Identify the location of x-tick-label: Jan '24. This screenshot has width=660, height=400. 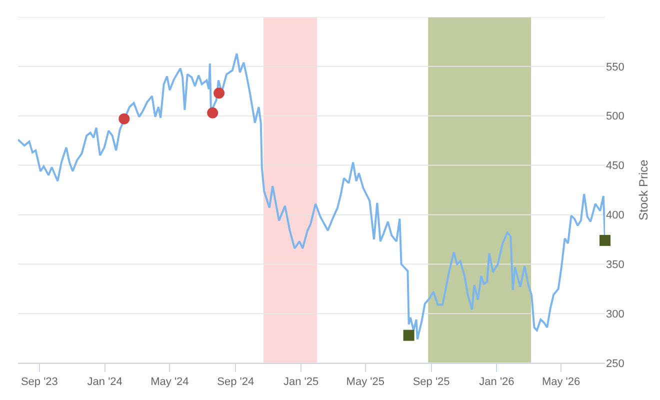
(104, 382).